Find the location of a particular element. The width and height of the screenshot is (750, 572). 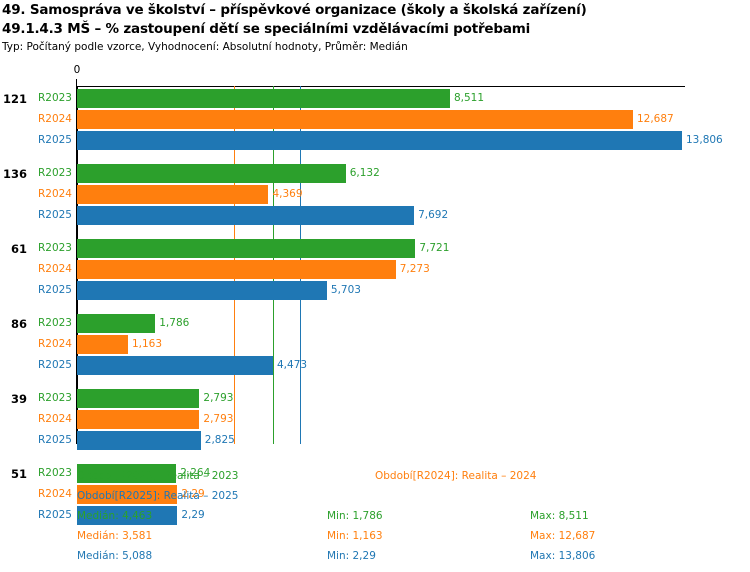

legend-median-r2025: Medián: 5,088 is located at coordinates (115, 556).